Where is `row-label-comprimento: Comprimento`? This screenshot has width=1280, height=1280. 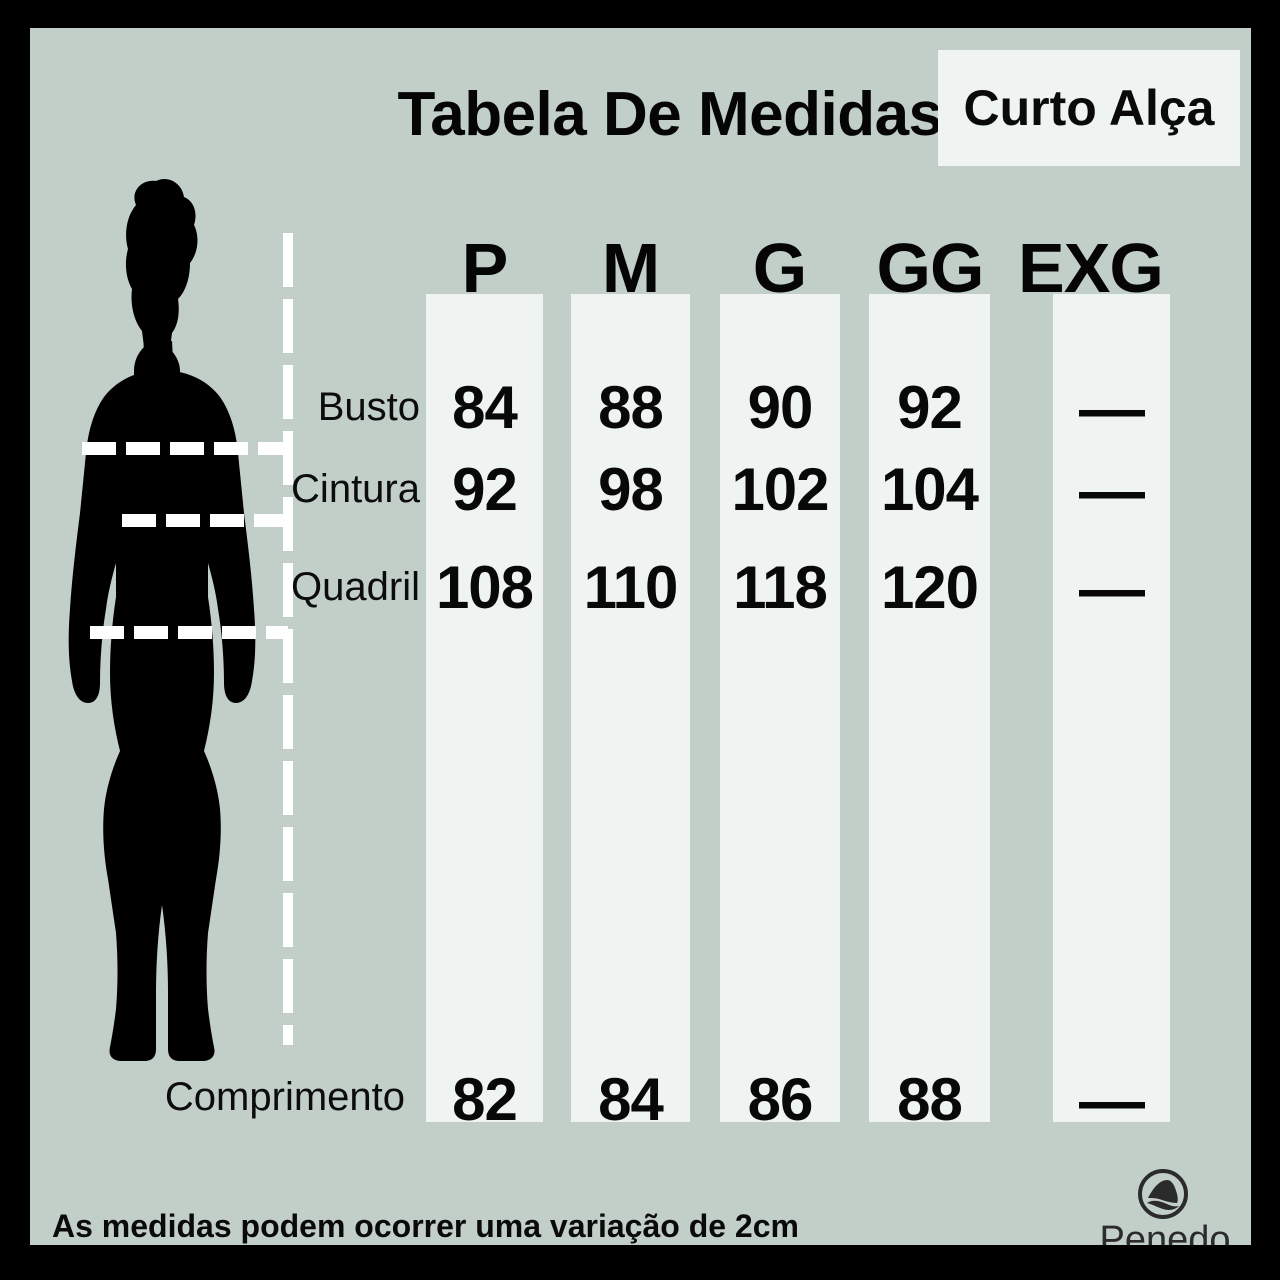
row-label-comprimento: Comprimento is located at coordinates (284, 1097).